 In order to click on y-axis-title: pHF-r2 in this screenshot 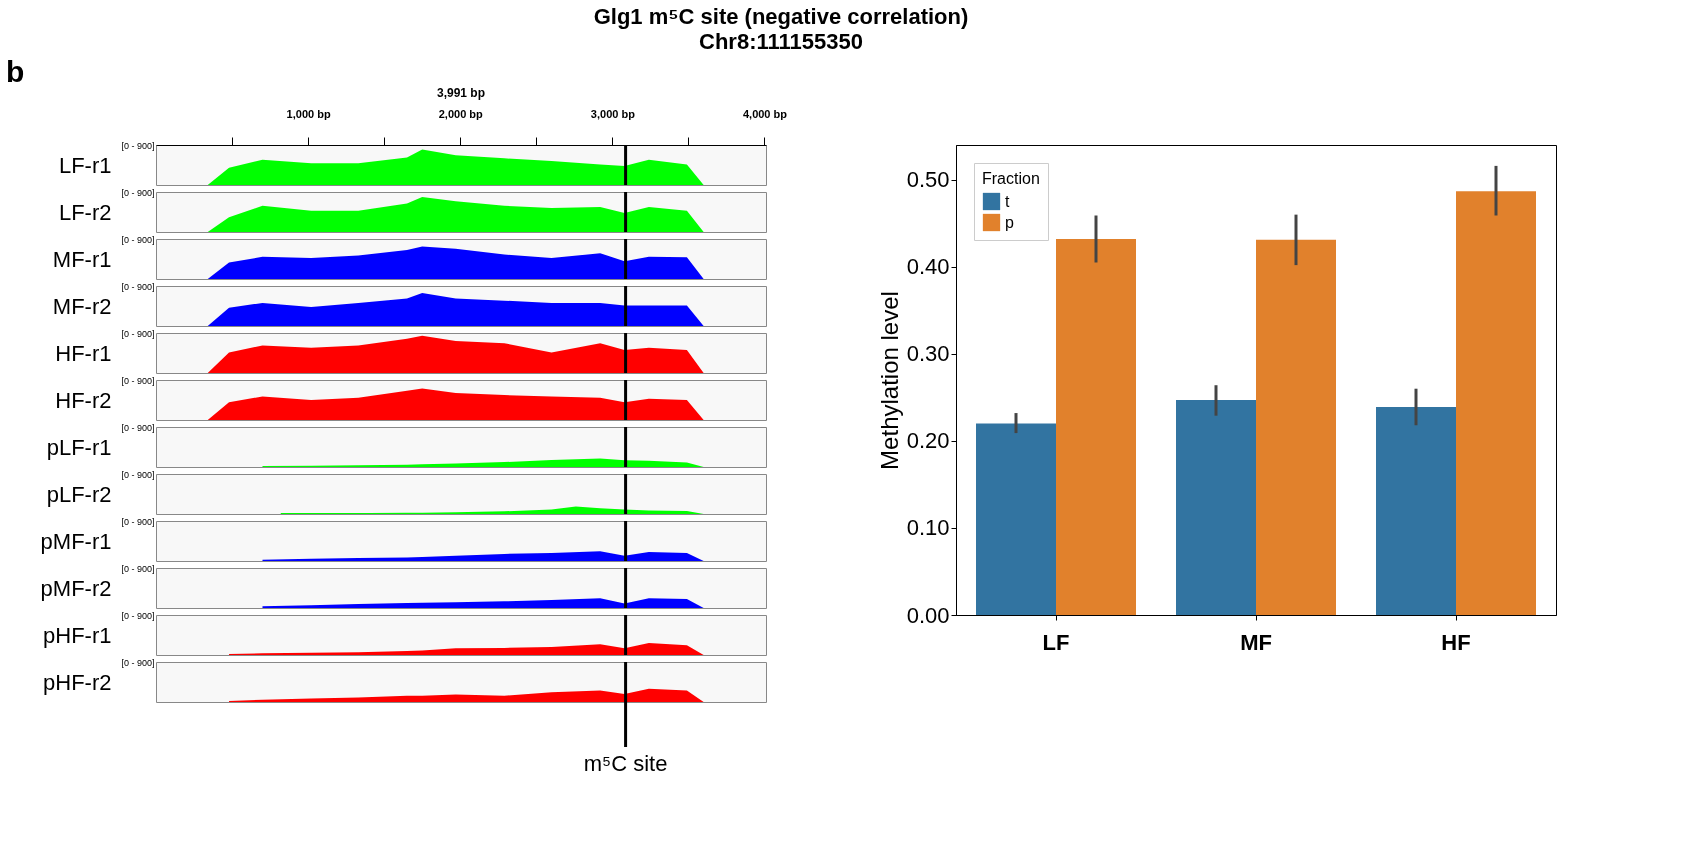, I will do `click(77, 682)`.